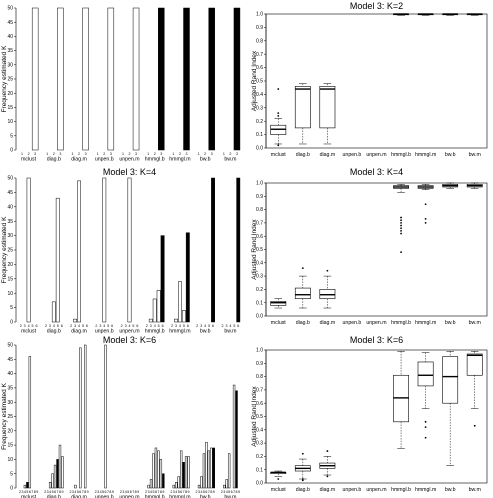  Describe the element at coordinates (259, 149) in the screenshot. I see `y-tick-label: 0.0` at that location.